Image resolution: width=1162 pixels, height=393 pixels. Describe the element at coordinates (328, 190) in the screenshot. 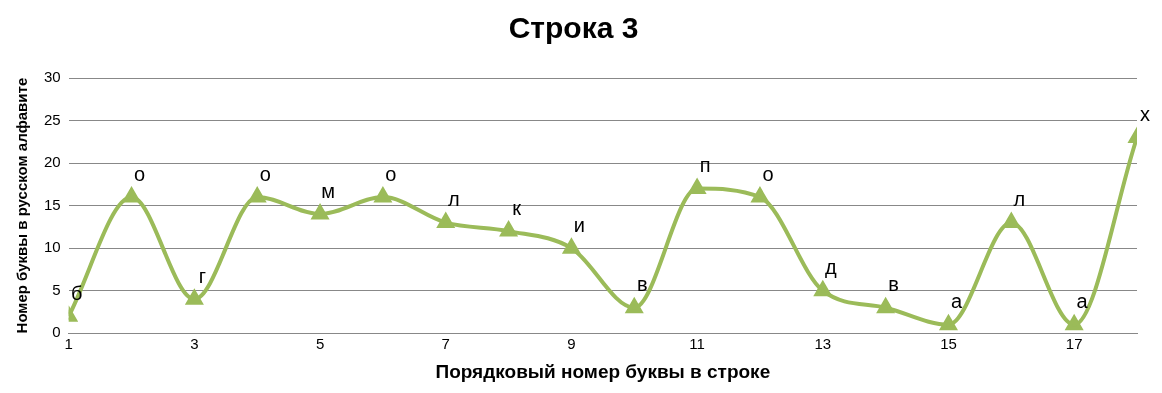

I see `annotation: м` at that location.